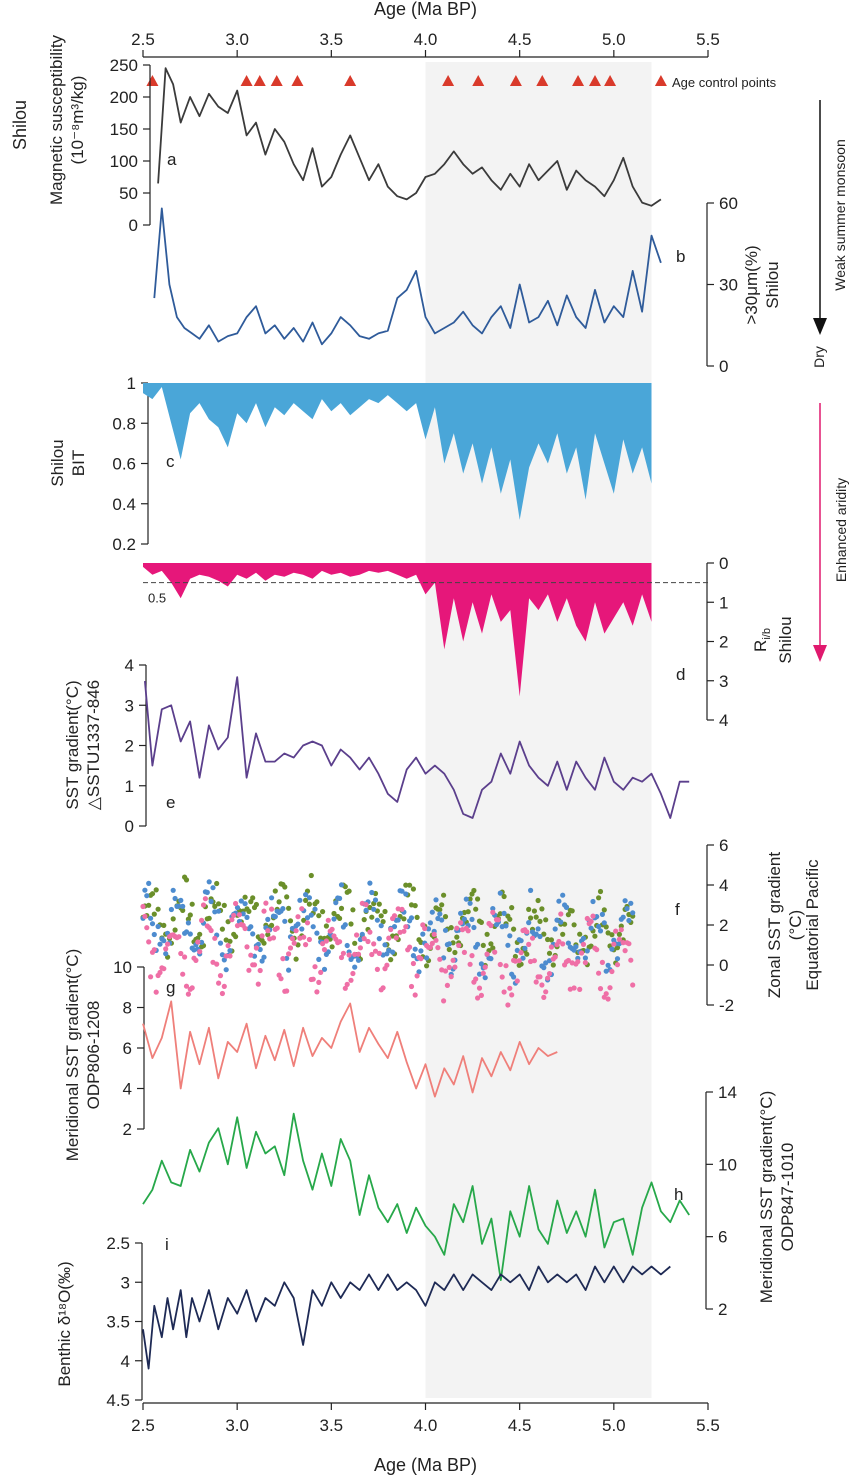 This screenshot has height=1481, width=858. What do you see at coordinates (723, 366) in the screenshot?
I see `y-tick-label-b: 0` at bounding box center [723, 366].